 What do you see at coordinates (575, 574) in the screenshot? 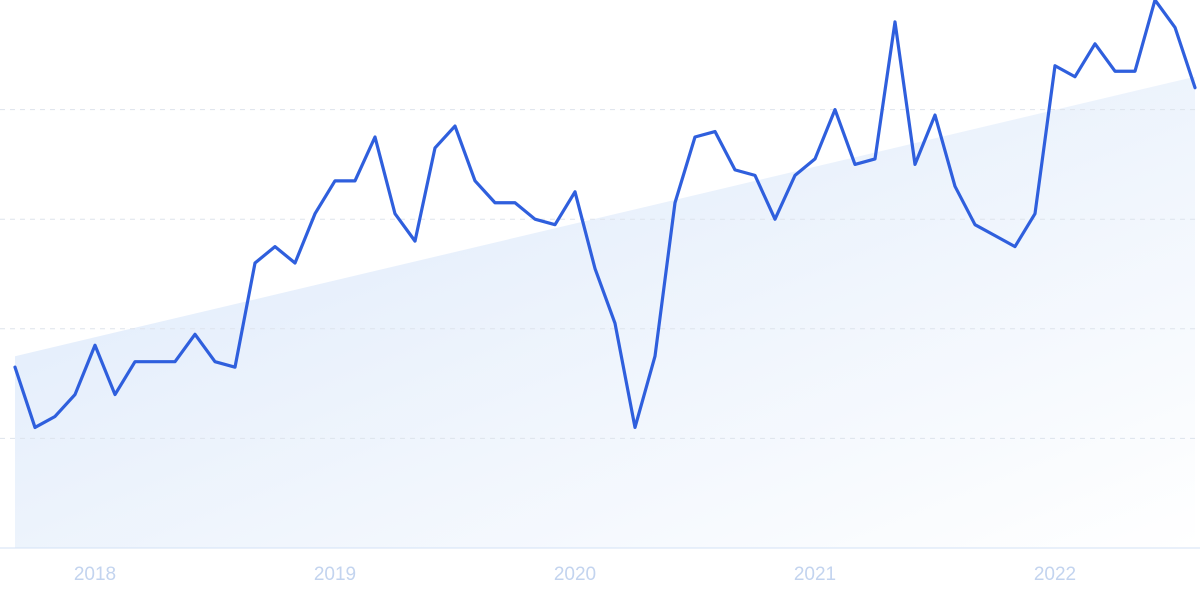
I see `x-tick-label: 2020` at bounding box center [575, 574].